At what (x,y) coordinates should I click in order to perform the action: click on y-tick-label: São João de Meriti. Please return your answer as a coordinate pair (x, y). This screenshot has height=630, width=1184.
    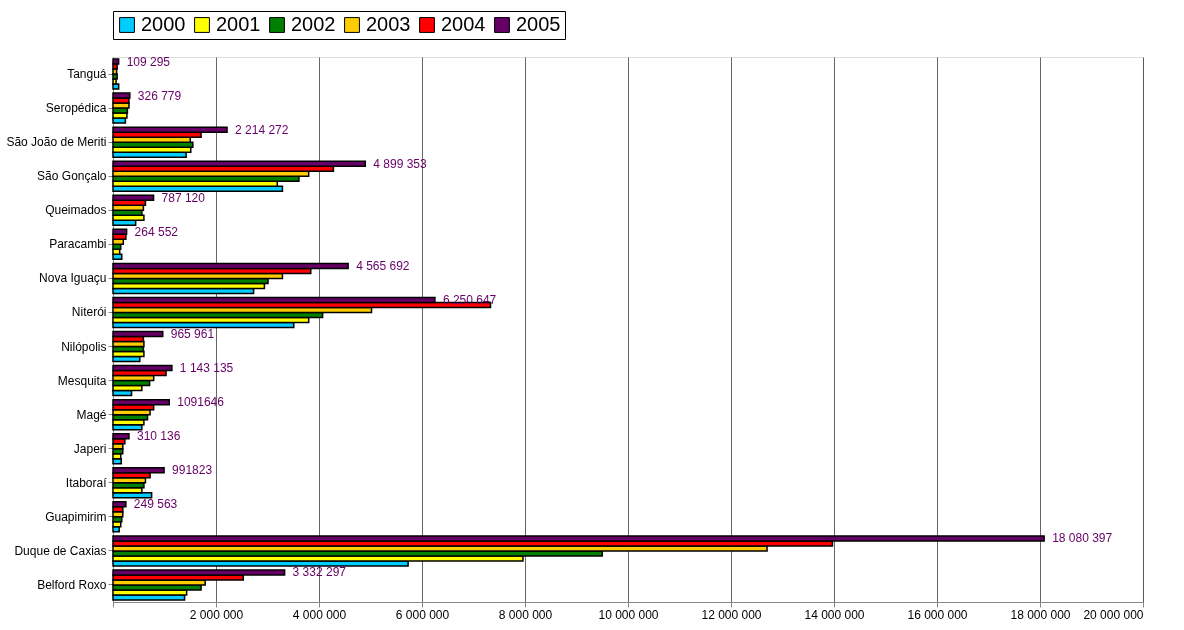
    Looking at the image, I should click on (56, 142).